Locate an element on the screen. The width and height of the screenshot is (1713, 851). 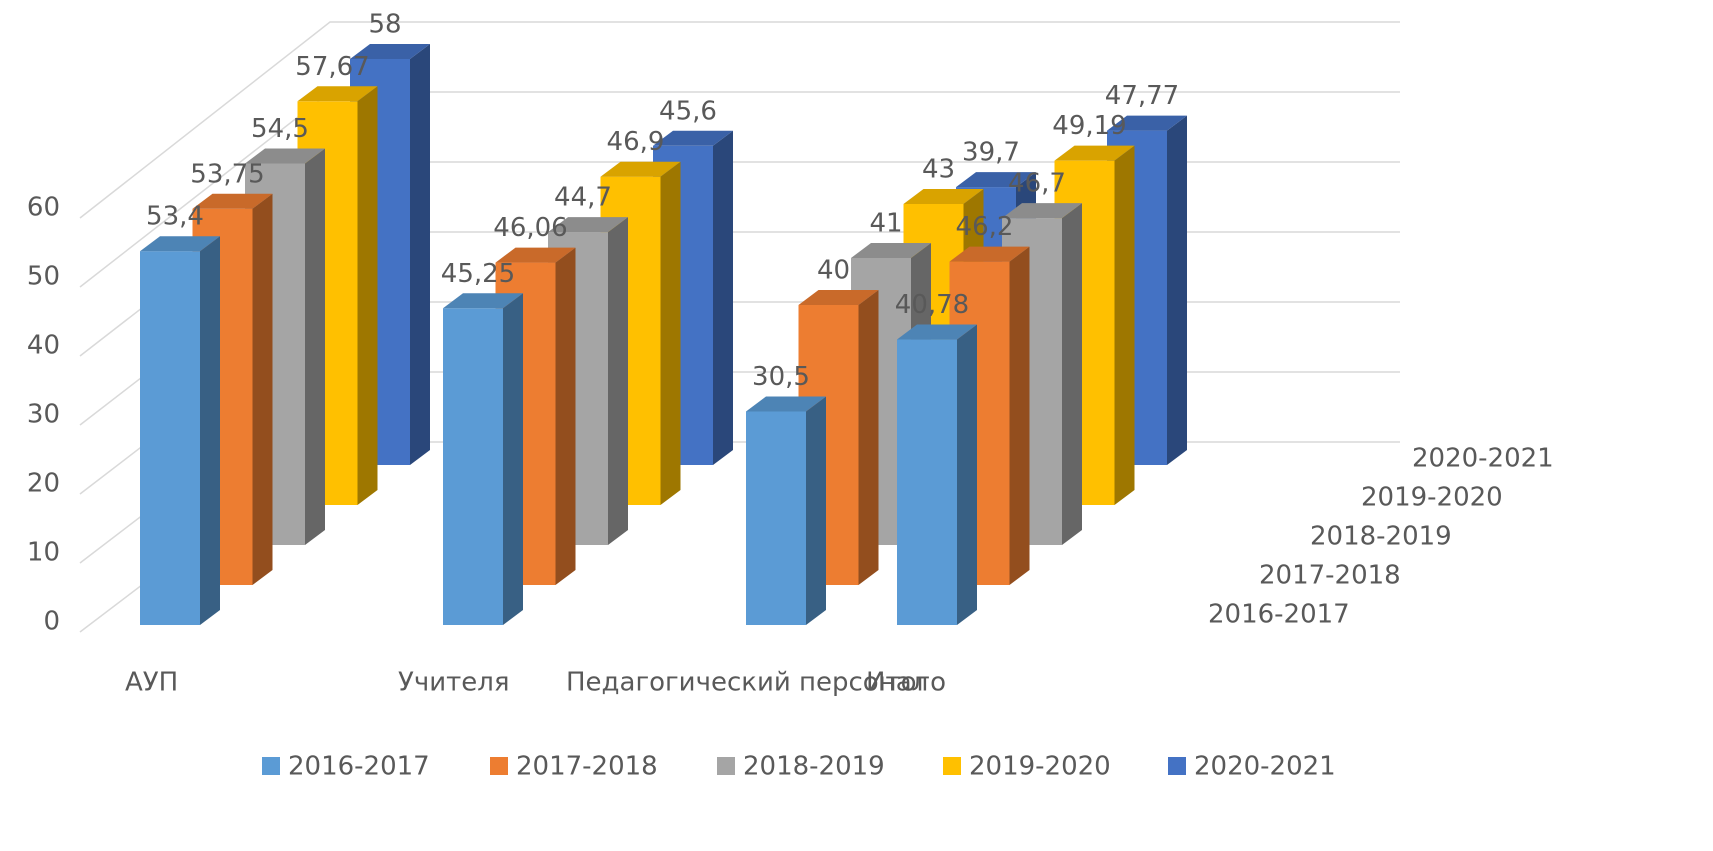
data-label: 39,7 is located at coordinates (991, 153).